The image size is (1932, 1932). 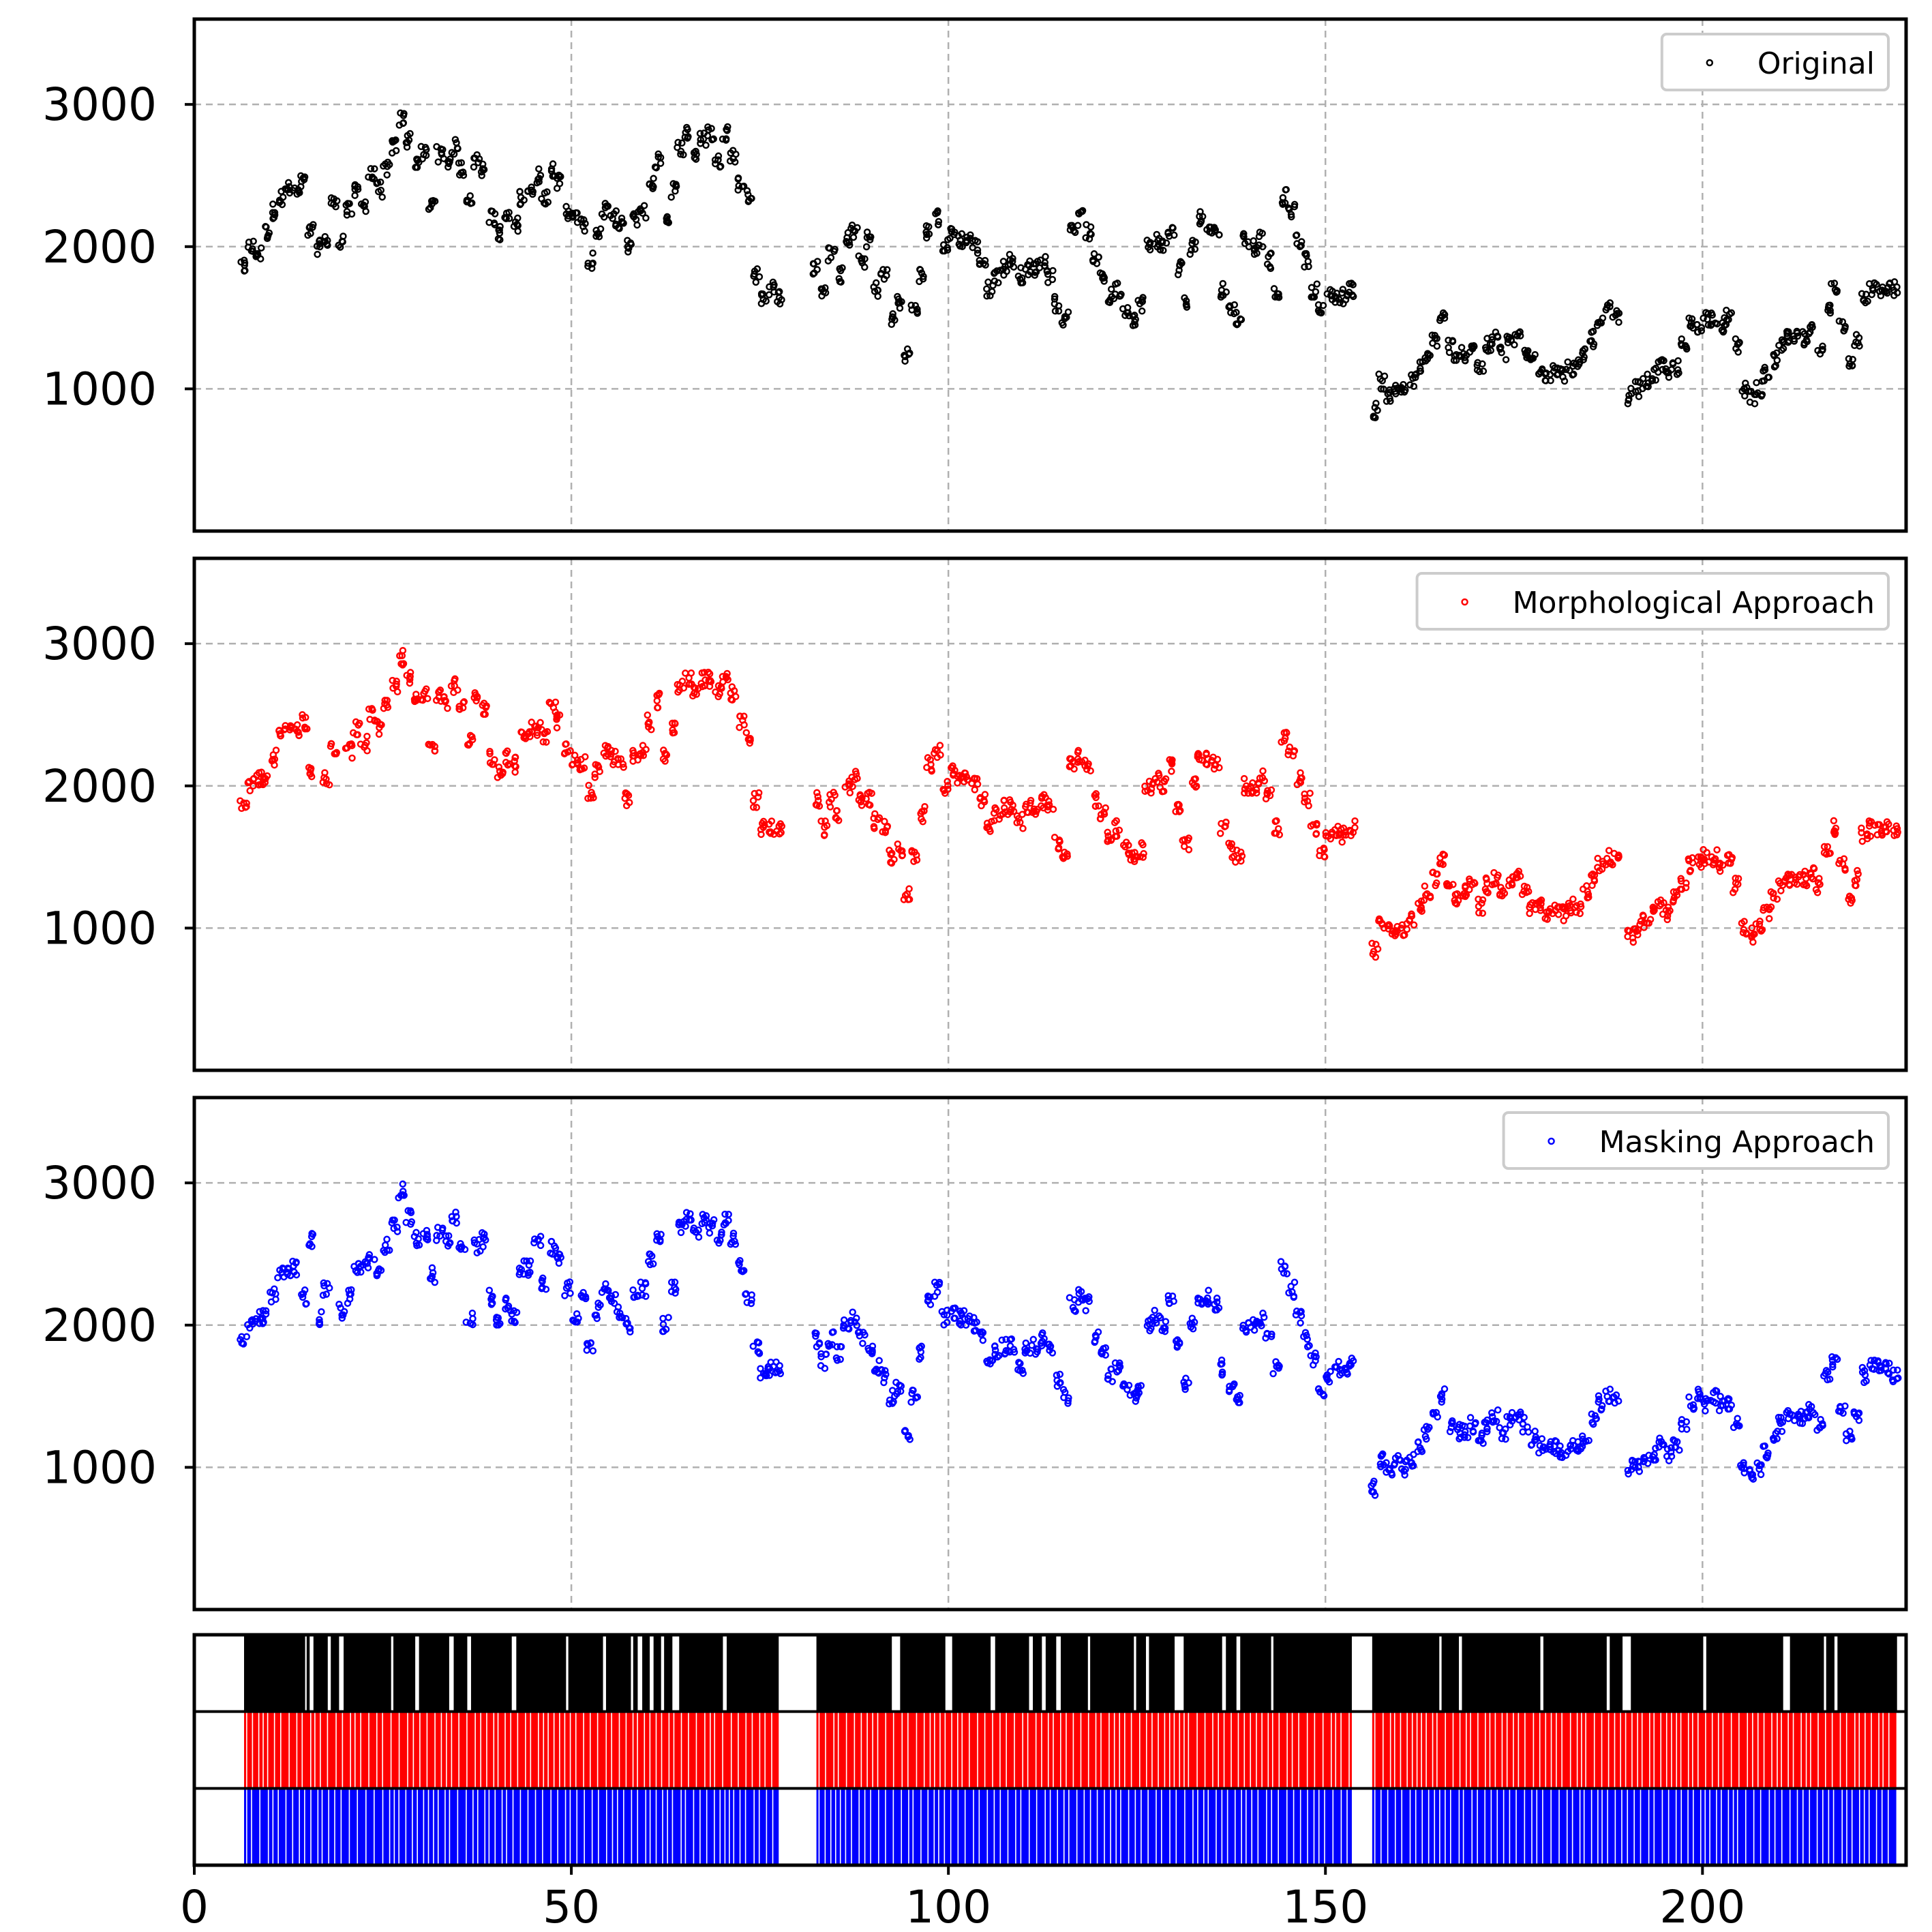 I want to click on y-tick-label: 2000, so click(x=99, y=1325).